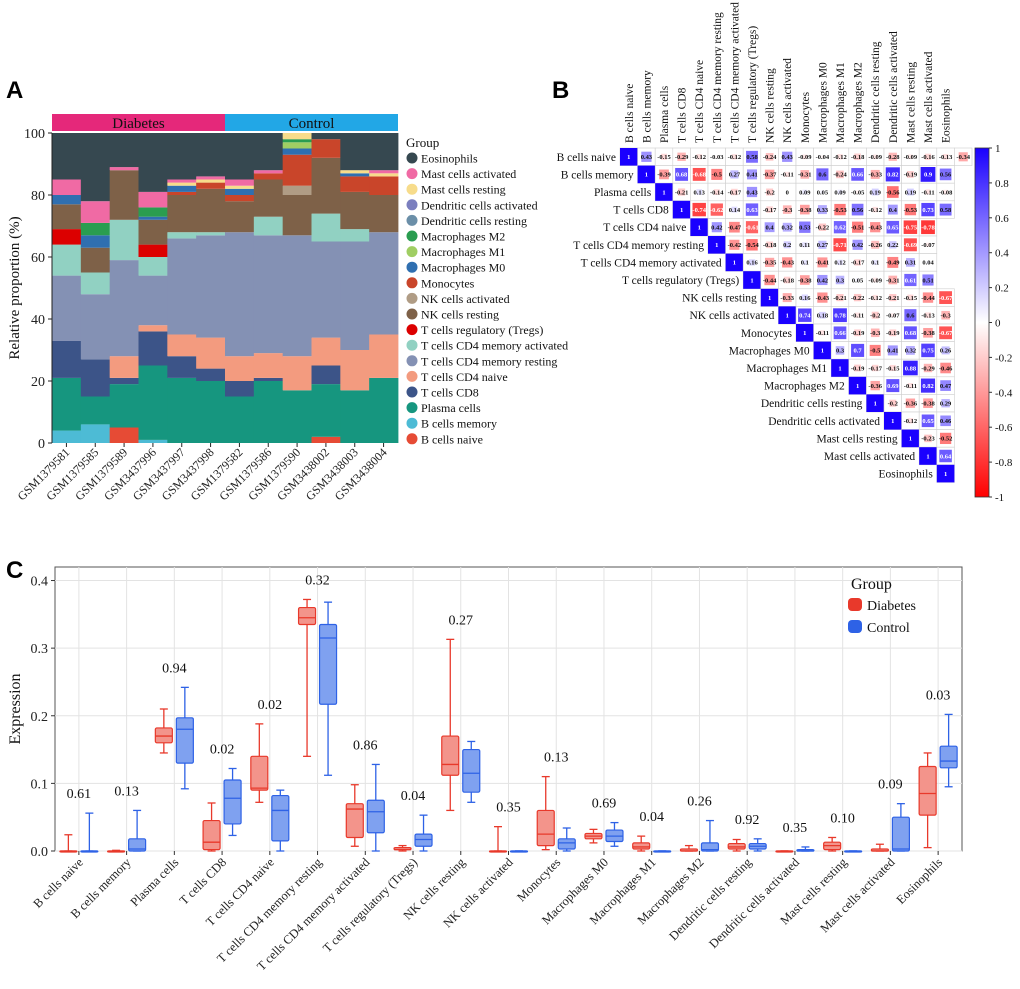 Image resolution: width=1020 pixels, height=989 pixels. I want to click on heatmap-row-label: NK cells resting, so click(719, 299).